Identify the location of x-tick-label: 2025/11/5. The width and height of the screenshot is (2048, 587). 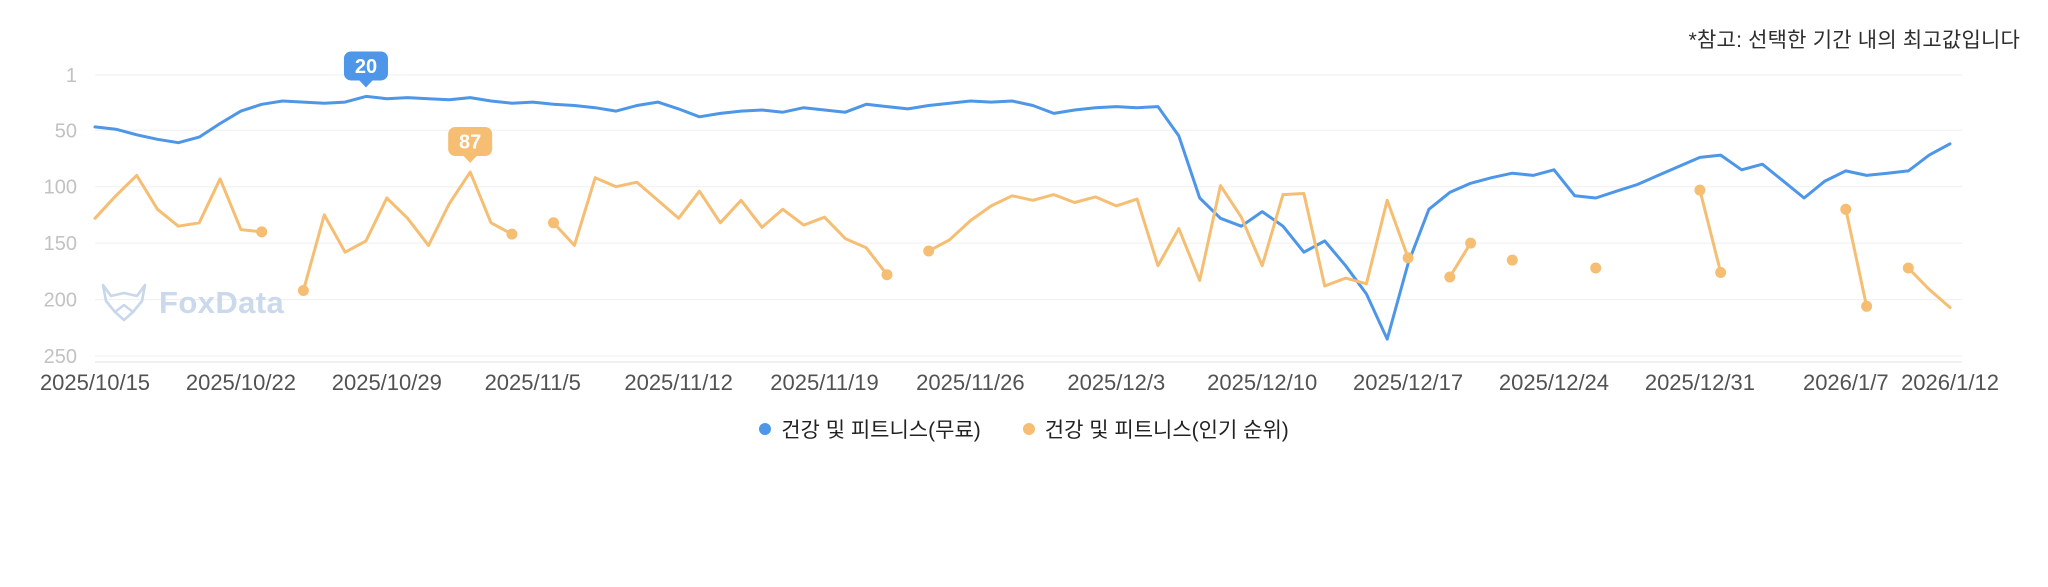
(533, 382).